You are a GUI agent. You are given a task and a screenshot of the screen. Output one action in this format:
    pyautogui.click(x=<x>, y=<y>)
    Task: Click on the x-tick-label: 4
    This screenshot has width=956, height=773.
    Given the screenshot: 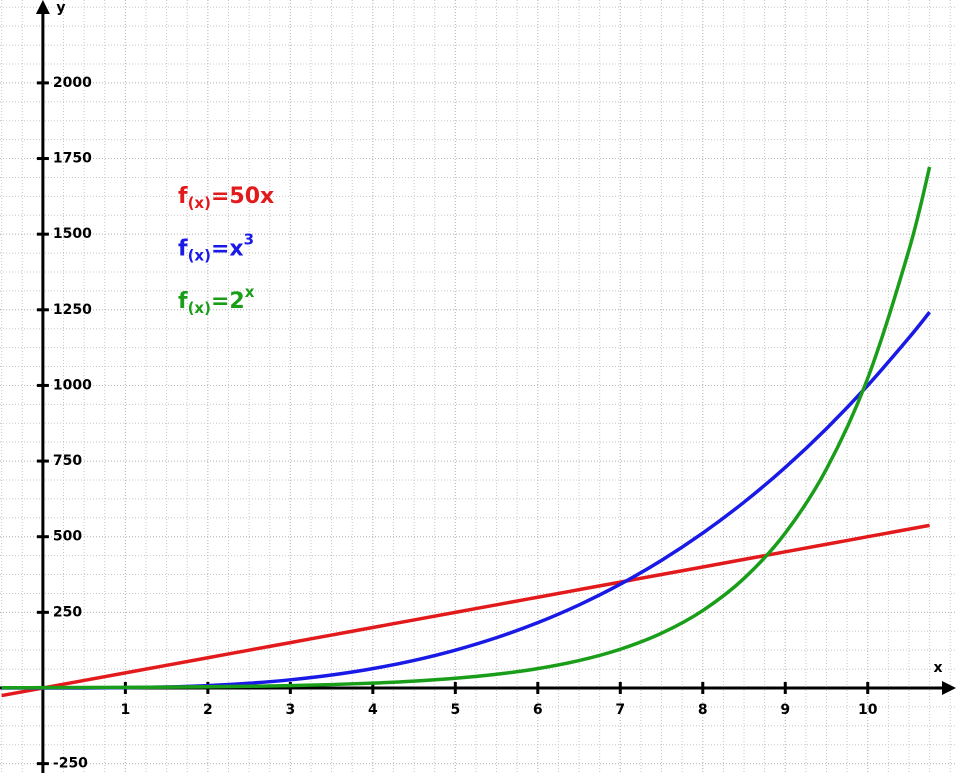 What is the action you would take?
    pyautogui.click(x=373, y=710)
    